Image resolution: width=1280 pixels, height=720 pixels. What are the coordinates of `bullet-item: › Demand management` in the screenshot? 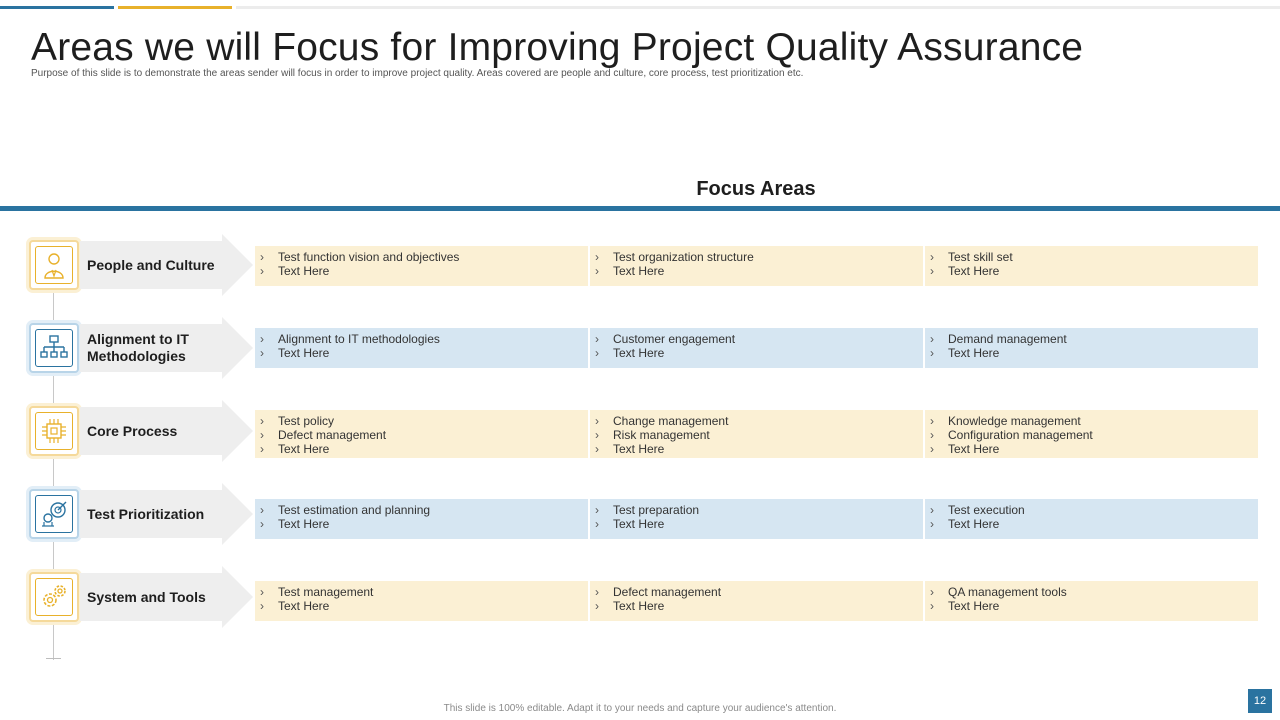 It's located at (1090, 339).